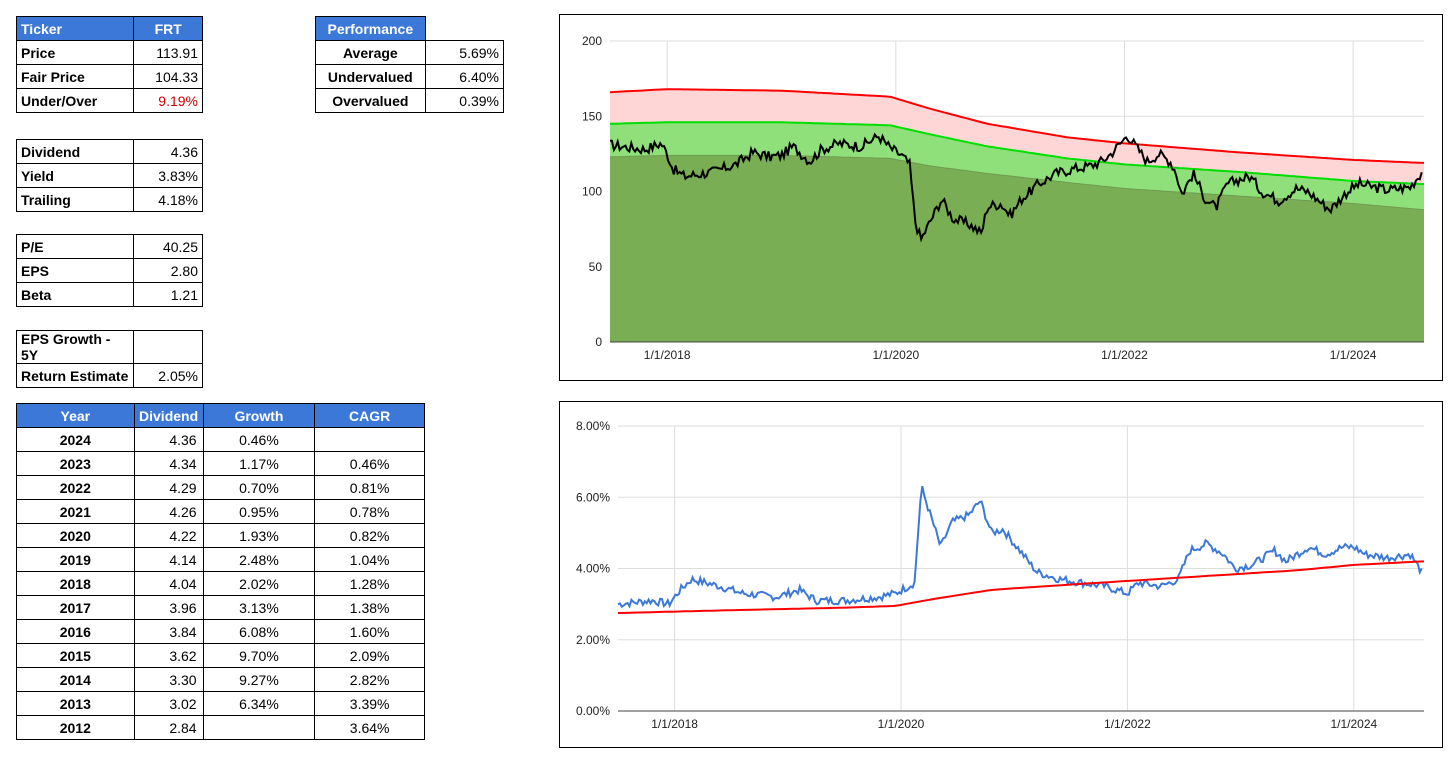  Describe the element at coordinates (75, 559) in the screenshot. I see `year-cell: 2019` at that location.